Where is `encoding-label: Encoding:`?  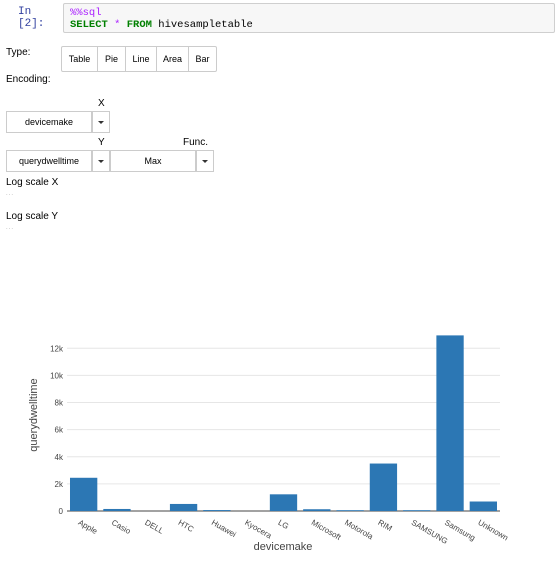
encoding-label: Encoding: is located at coordinates (28, 79).